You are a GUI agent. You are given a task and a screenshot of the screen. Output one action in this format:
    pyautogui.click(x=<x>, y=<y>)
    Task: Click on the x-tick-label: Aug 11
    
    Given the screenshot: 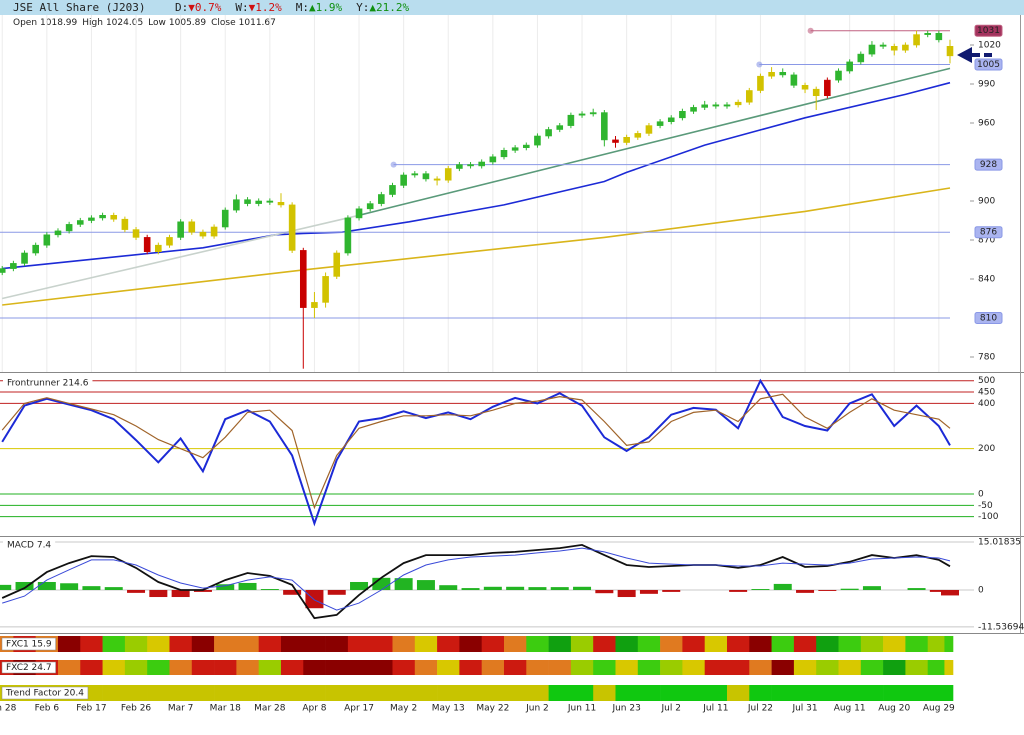 What is the action you would take?
    pyautogui.click(x=850, y=709)
    